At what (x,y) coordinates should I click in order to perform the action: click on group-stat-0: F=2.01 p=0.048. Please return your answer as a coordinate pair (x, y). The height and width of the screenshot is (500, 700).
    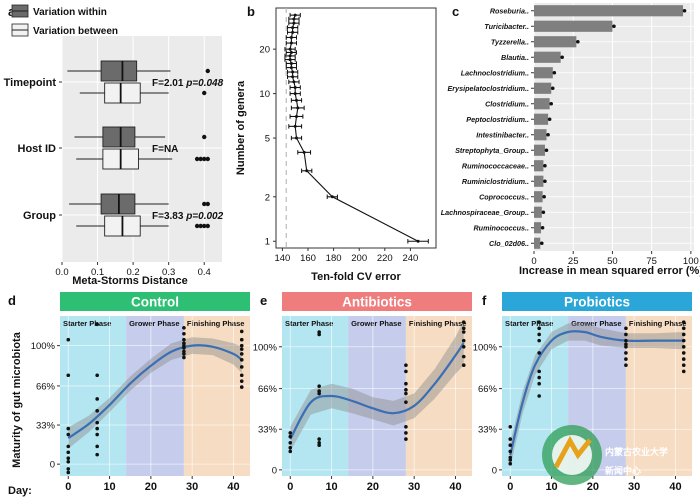
    Looking at the image, I should click on (188, 83).